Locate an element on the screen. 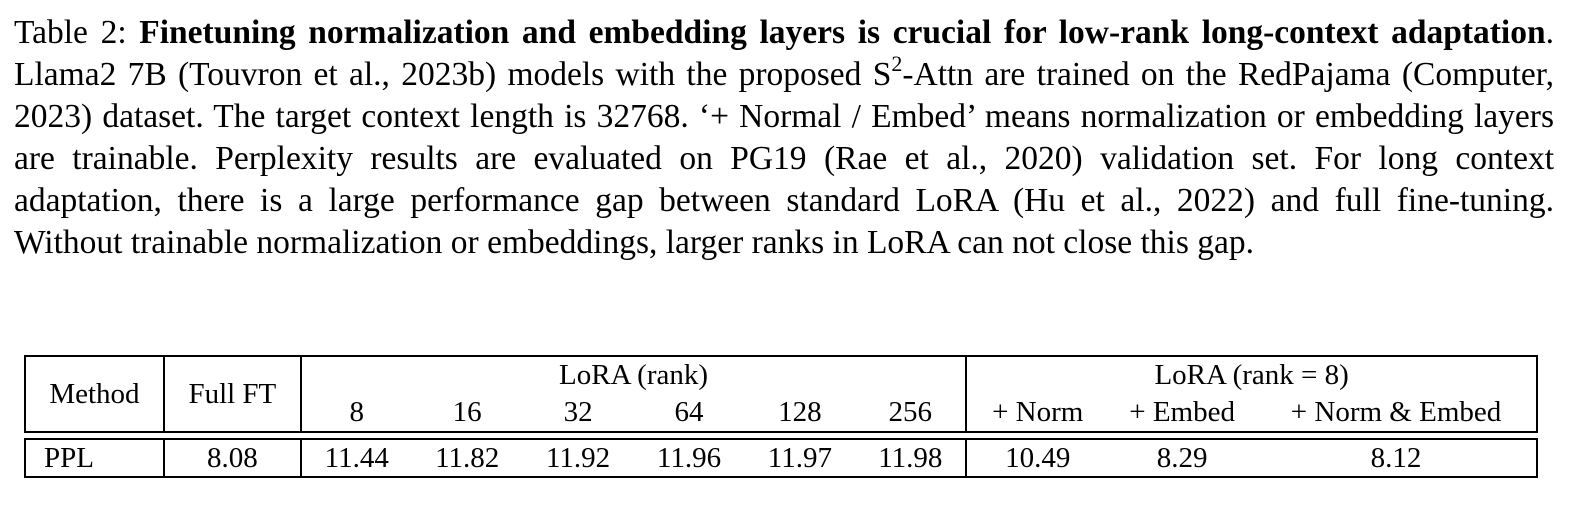 The image size is (1585, 521). header-rank: 32 is located at coordinates (578, 413).